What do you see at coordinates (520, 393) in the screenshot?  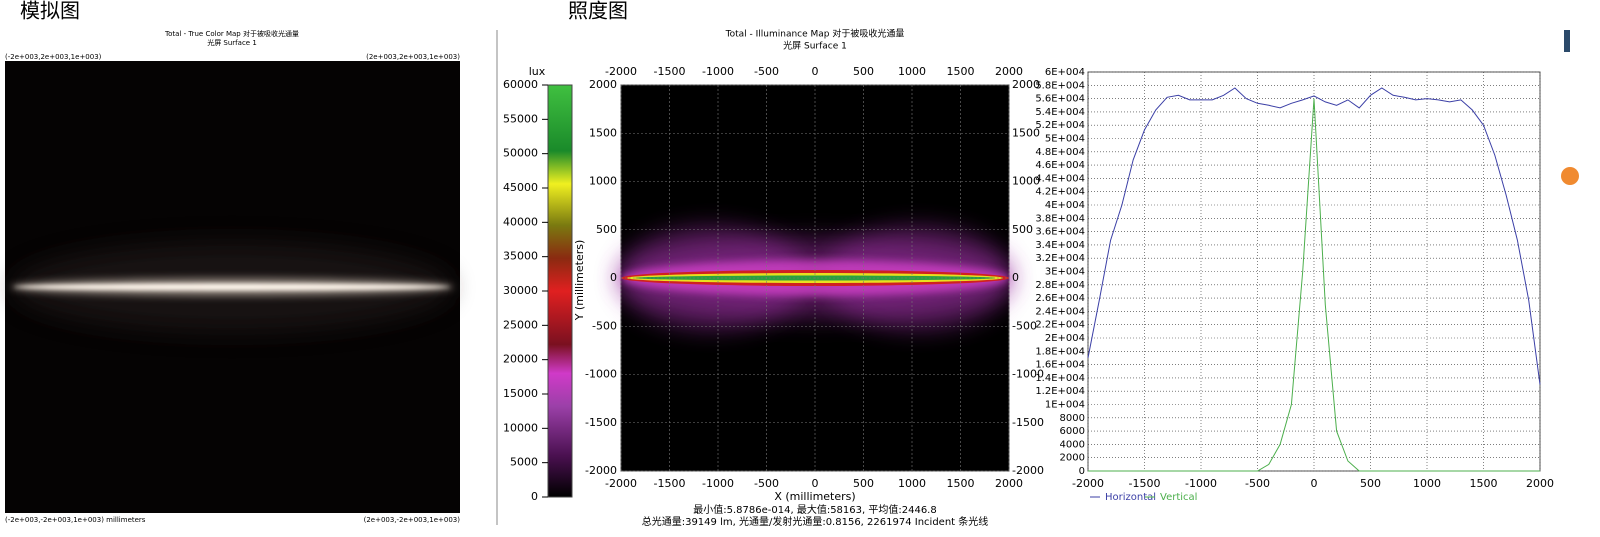 I see `colorbar-tick-label: 15000` at bounding box center [520, 393].